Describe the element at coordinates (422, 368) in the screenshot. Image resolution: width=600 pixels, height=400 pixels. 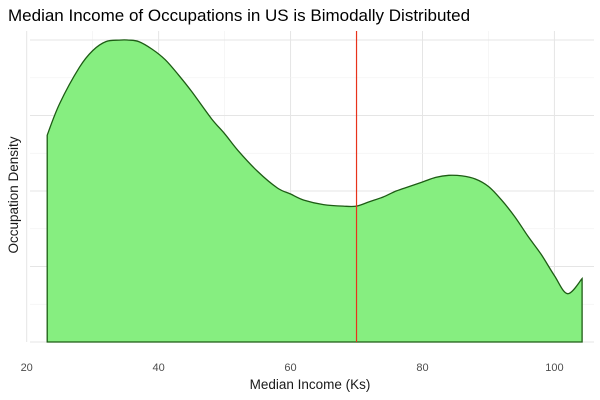
I see `x-tick-label: 80` at that location.